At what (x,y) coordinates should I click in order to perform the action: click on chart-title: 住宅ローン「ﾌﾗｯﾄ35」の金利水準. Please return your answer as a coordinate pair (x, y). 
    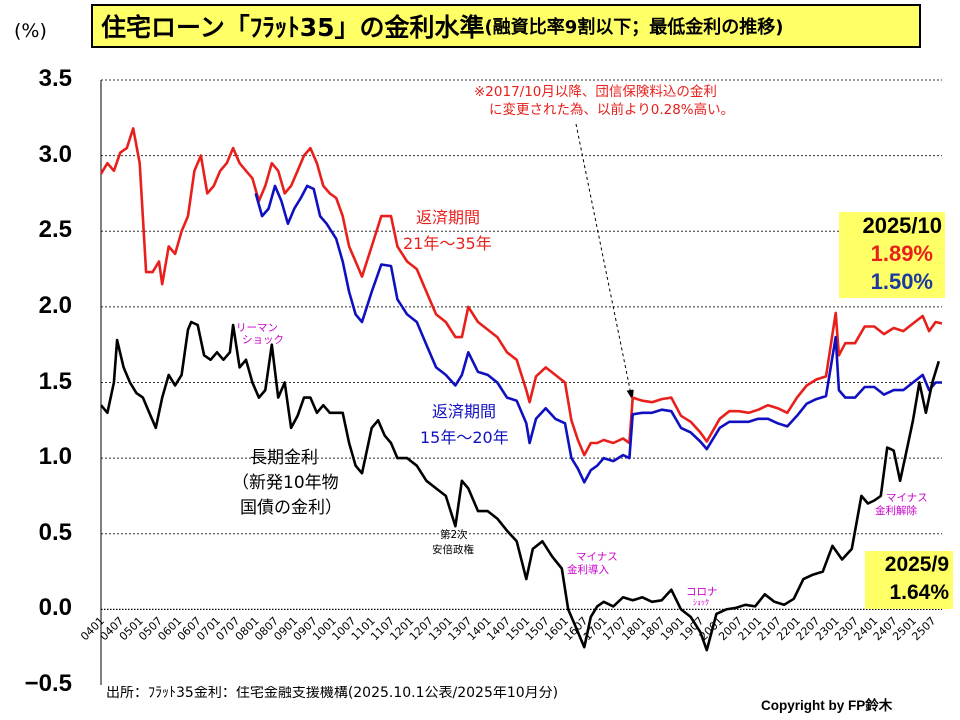
    Looking at the image, I should click on (293, 27).